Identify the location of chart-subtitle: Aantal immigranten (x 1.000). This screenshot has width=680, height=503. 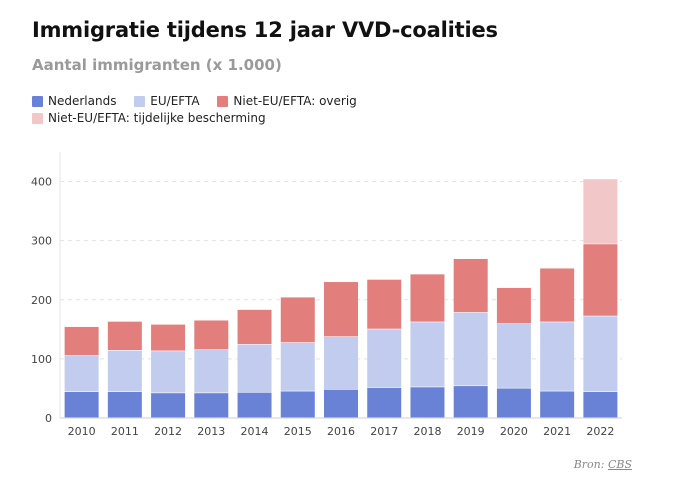
(157, 65).